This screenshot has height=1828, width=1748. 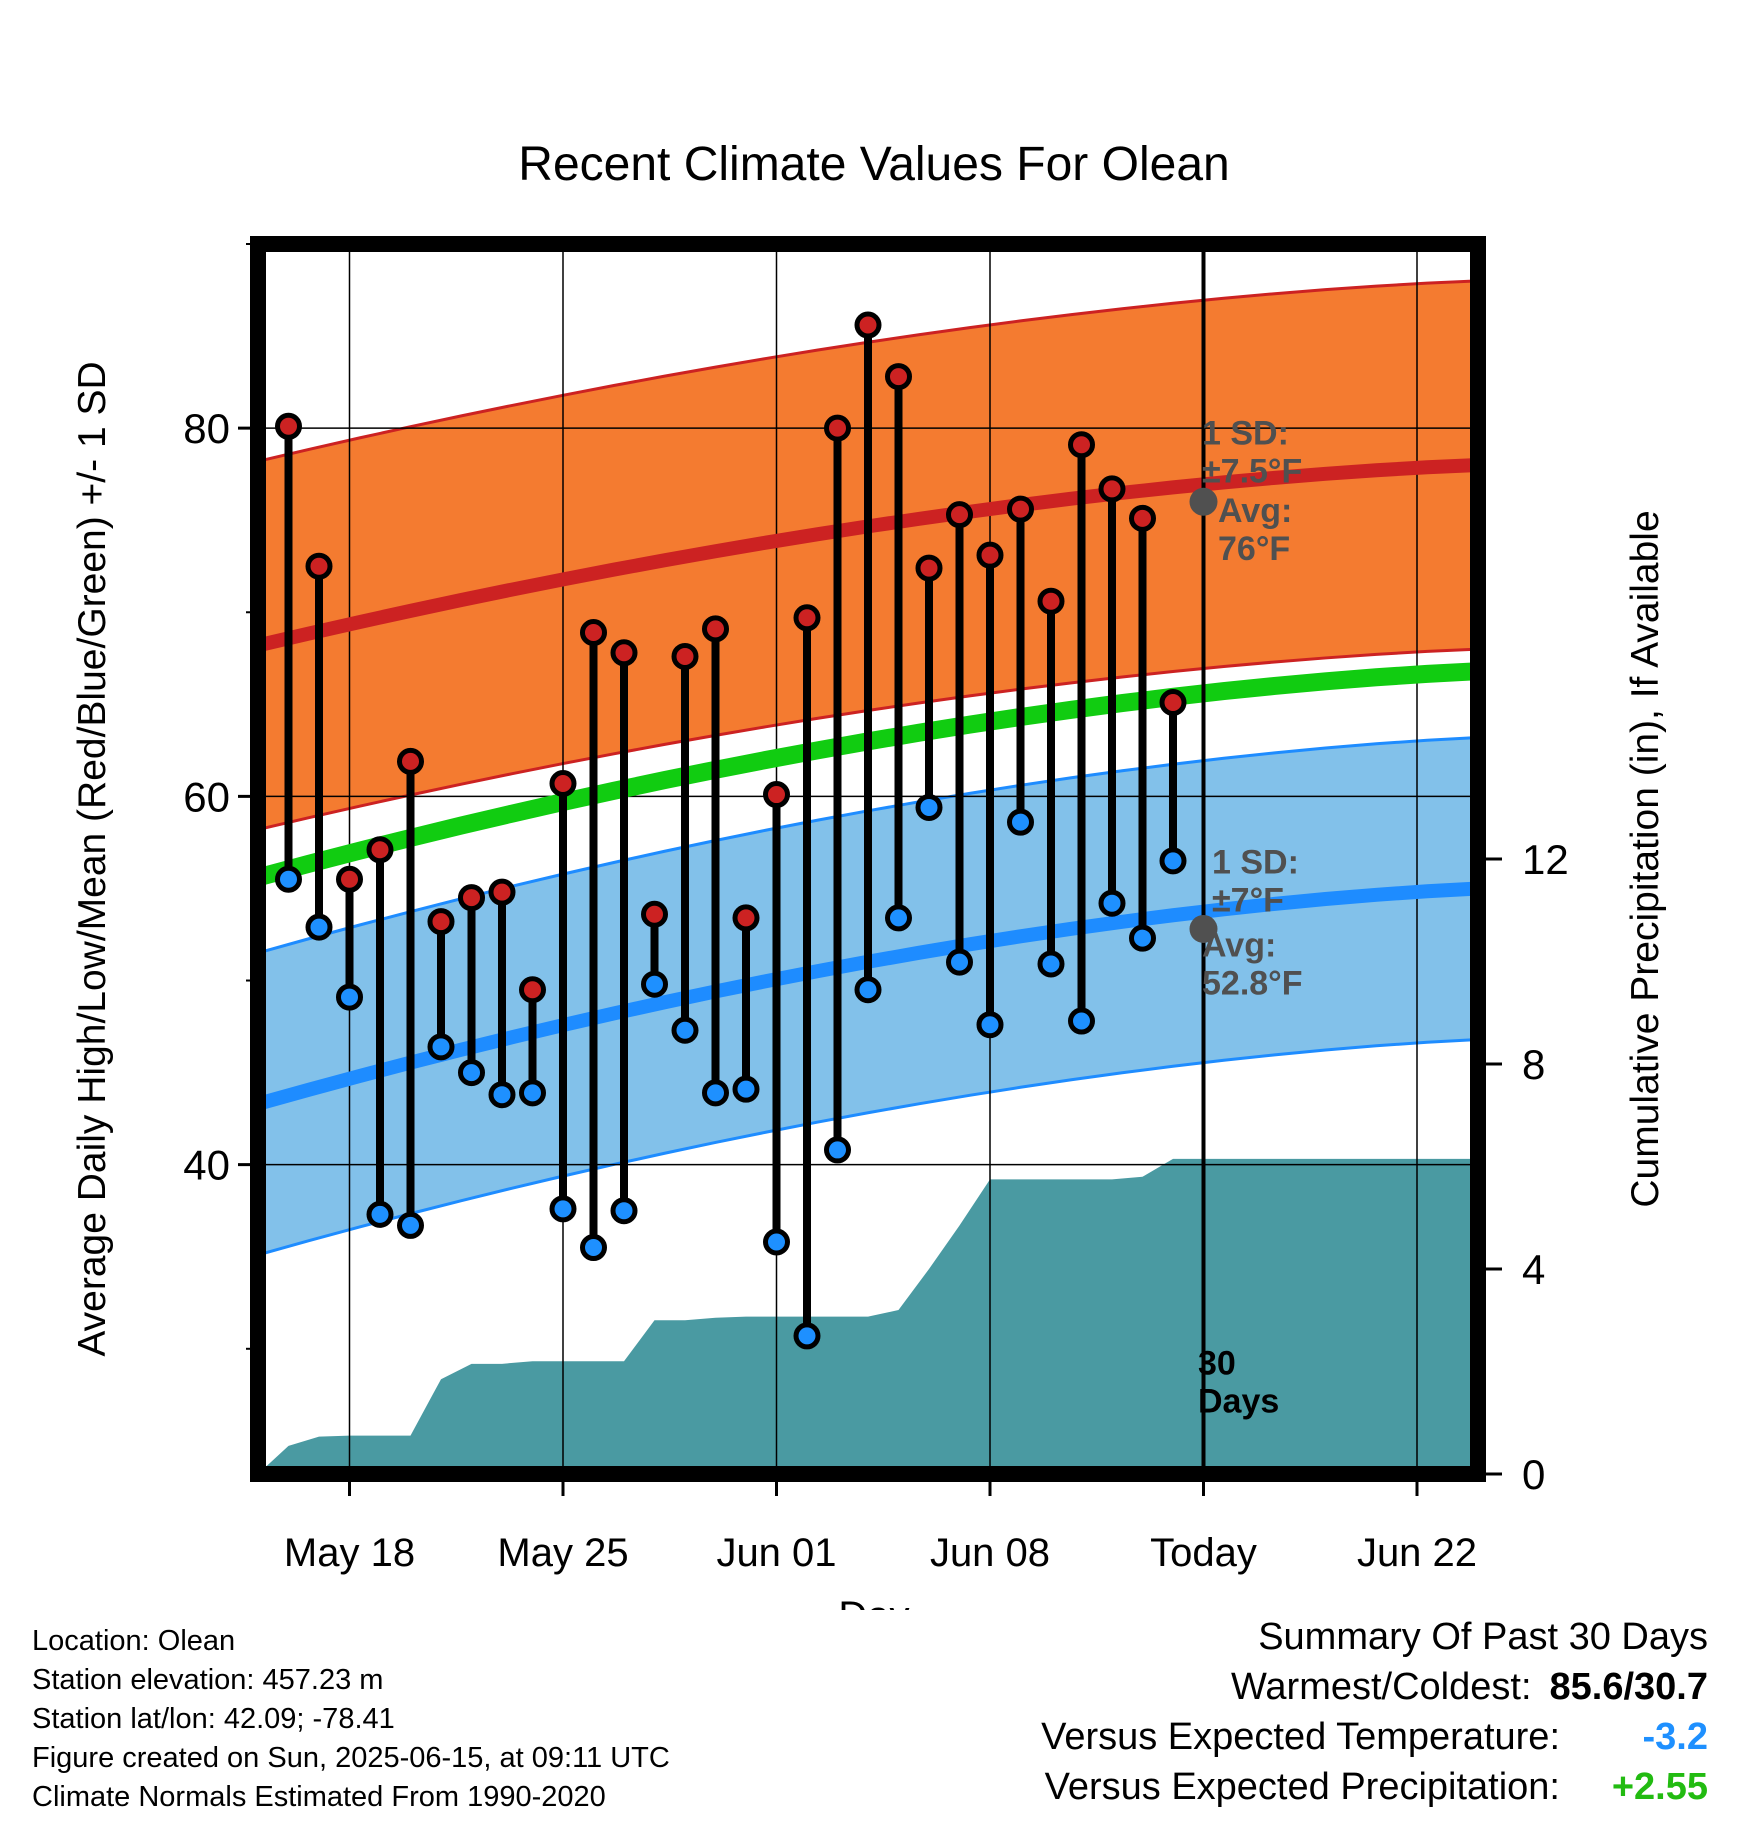 What do you see at coordinates (1659, 1787) in the screenshot?
I see `precip-value: +2.55` at bounding box center [1659, 1787].